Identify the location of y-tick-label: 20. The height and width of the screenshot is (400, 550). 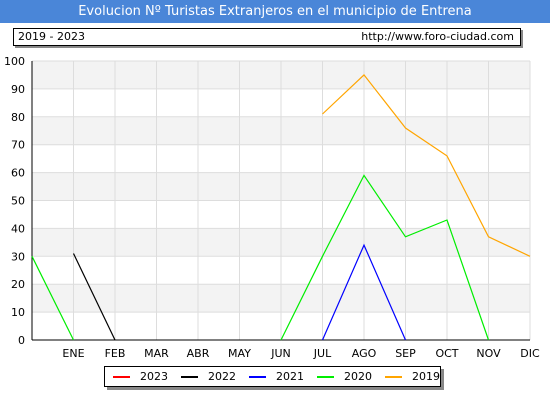
(18, 284).